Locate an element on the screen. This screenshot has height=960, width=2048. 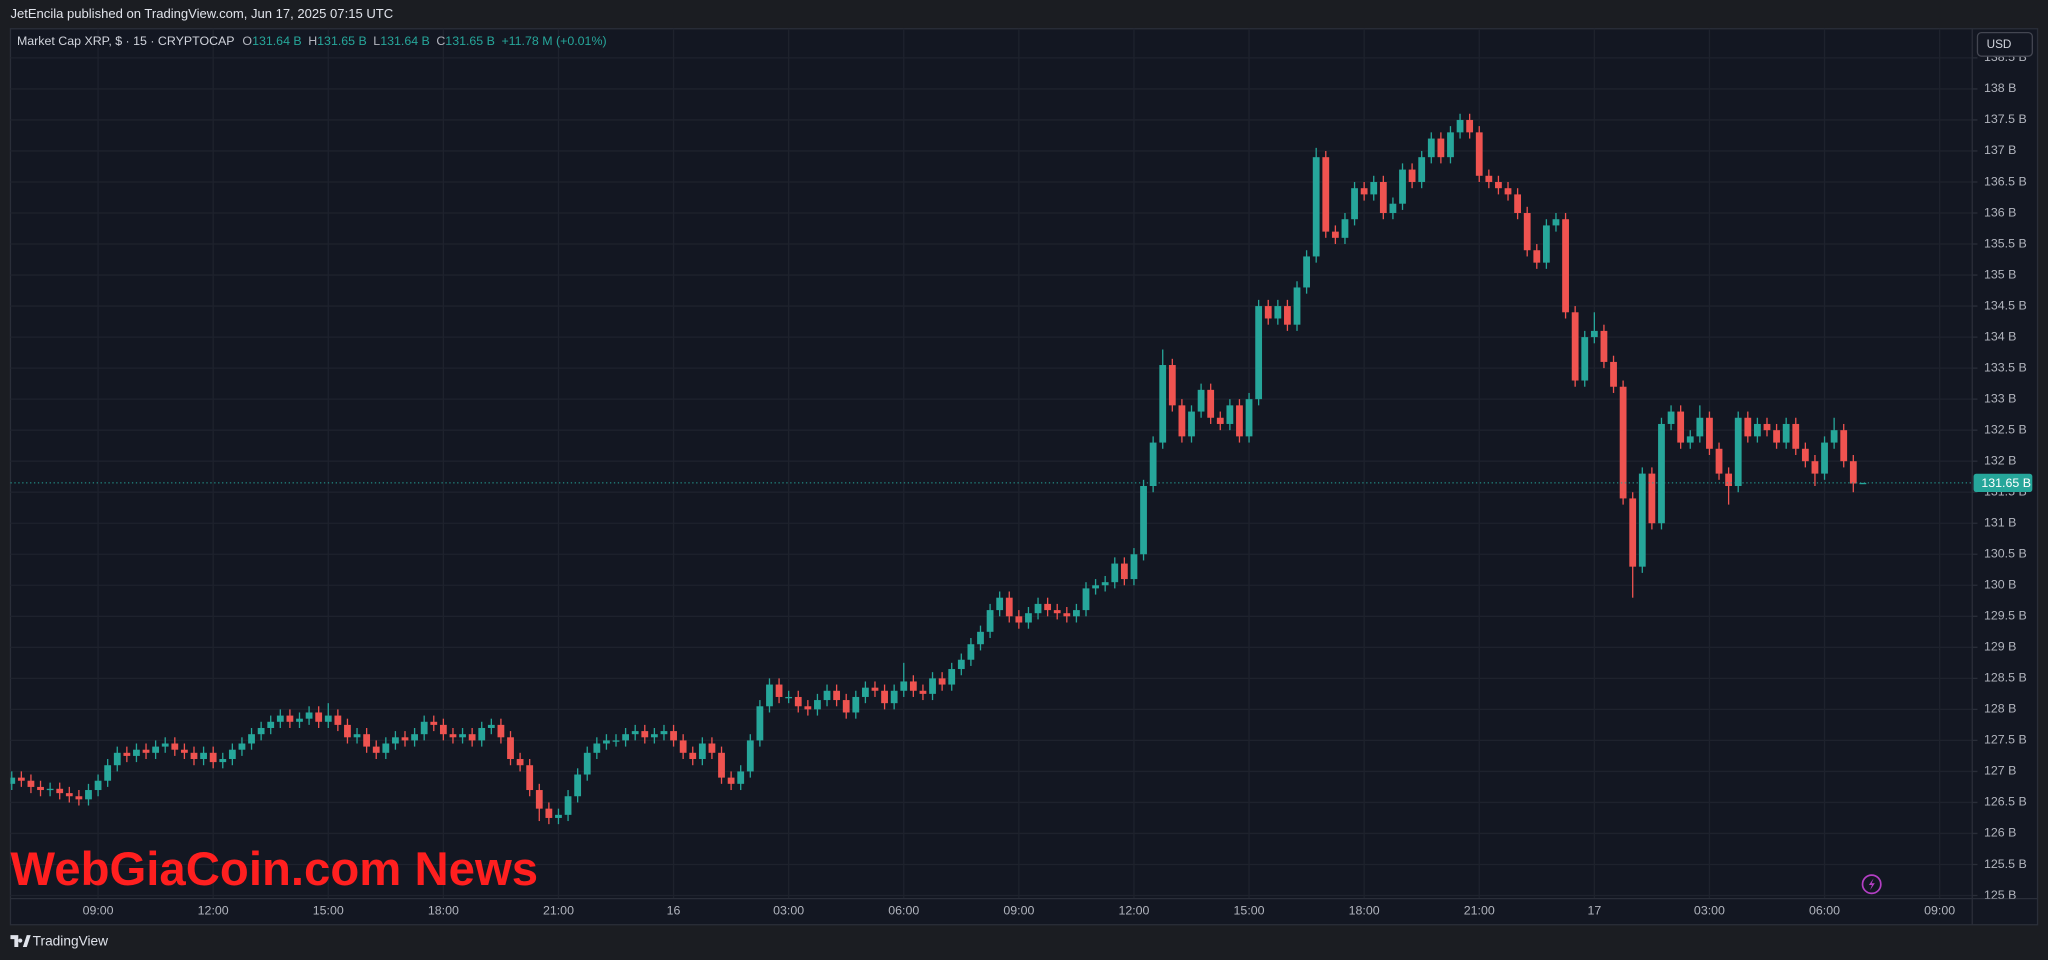
icon-bolt is located at coordinates (1871, 884).